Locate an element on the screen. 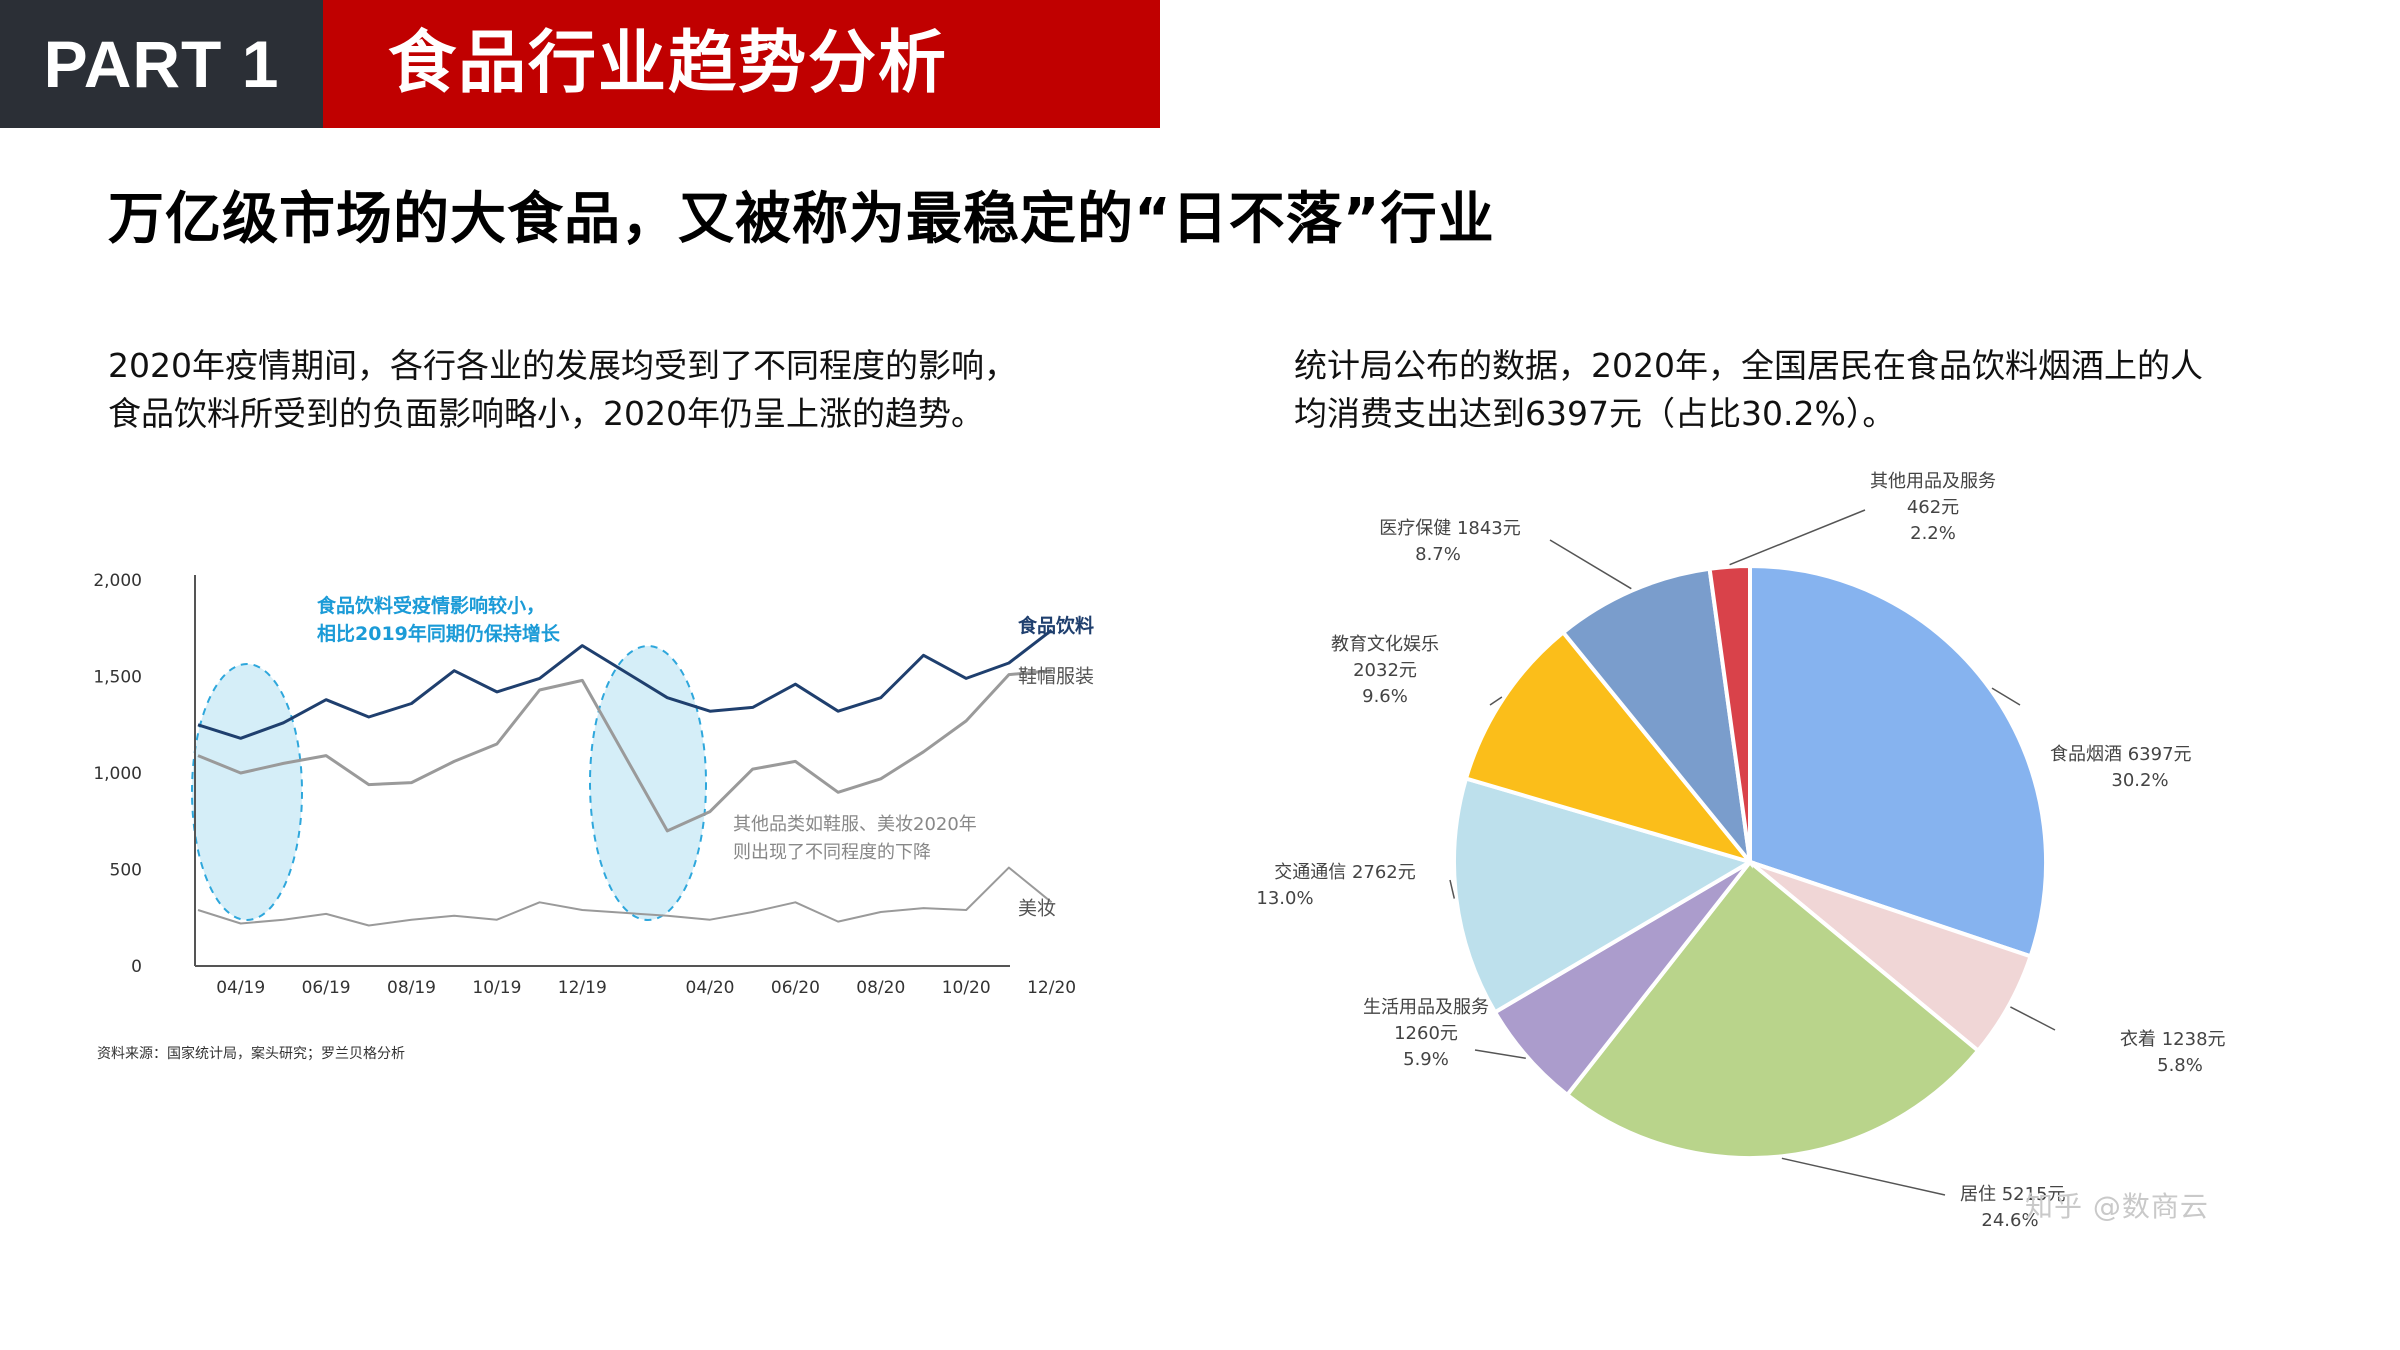  series-label: 鞋帽服装 is located at coordinates (1056, 677).